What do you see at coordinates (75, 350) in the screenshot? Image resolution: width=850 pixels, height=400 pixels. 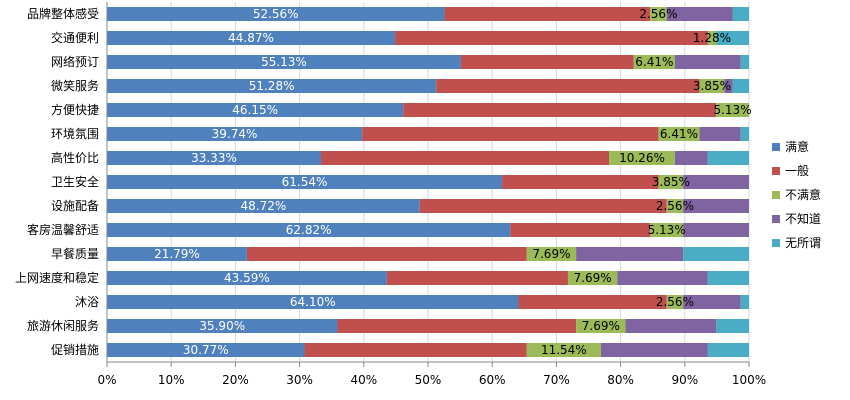 I see `category-label: 促销措施` at bounding box center [75, 350].